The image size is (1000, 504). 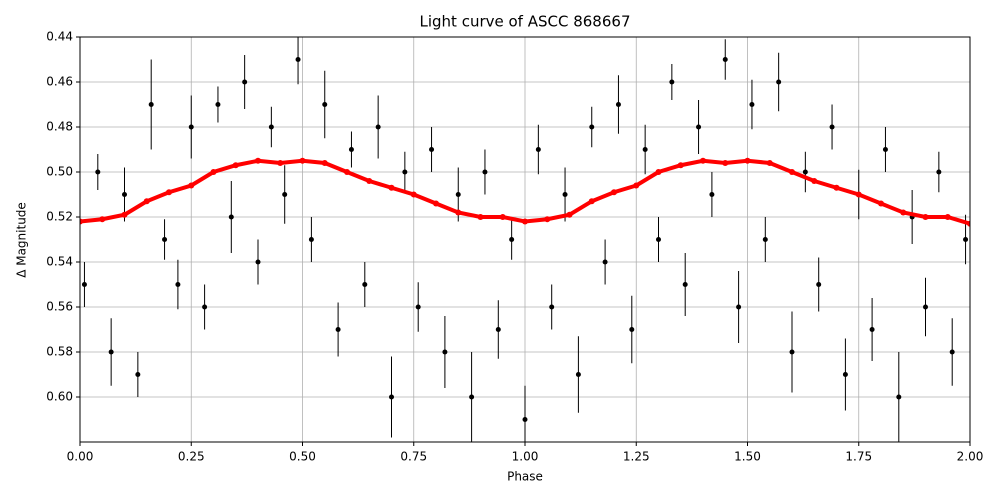 What do you see at coordinates (191, 457) in the screenshot?
I see `x-tick-label: 0.25` at bounding box center [191, 457].